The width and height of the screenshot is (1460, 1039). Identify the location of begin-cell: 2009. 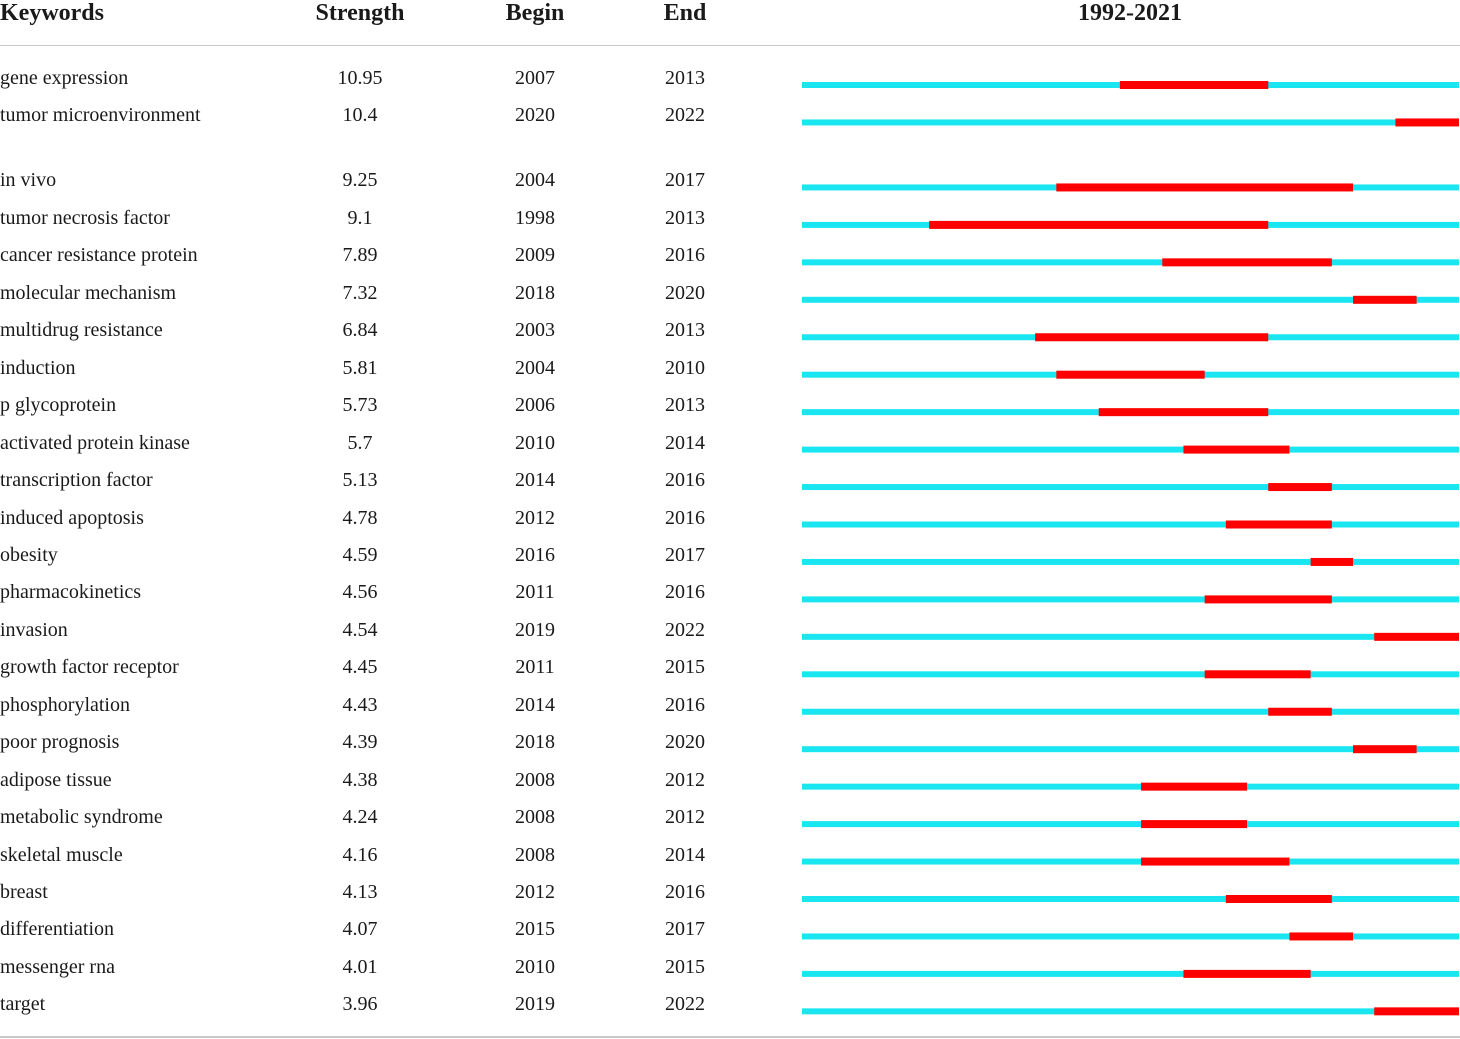
(535, 255).